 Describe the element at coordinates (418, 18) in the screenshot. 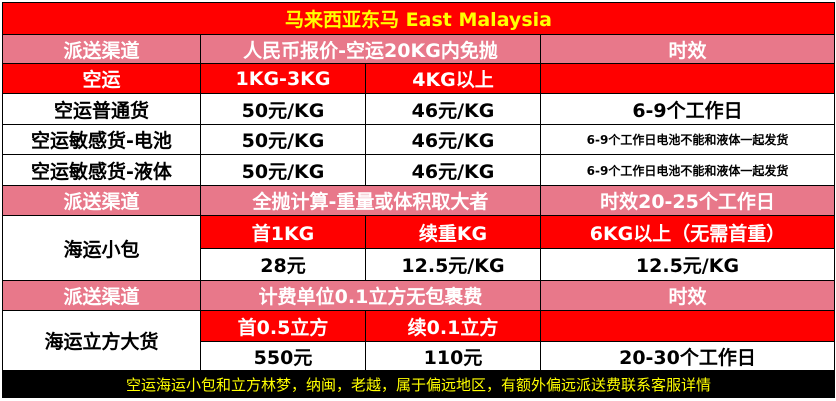

I see `title: 马来西亚东马 East Malaysia` at that location.